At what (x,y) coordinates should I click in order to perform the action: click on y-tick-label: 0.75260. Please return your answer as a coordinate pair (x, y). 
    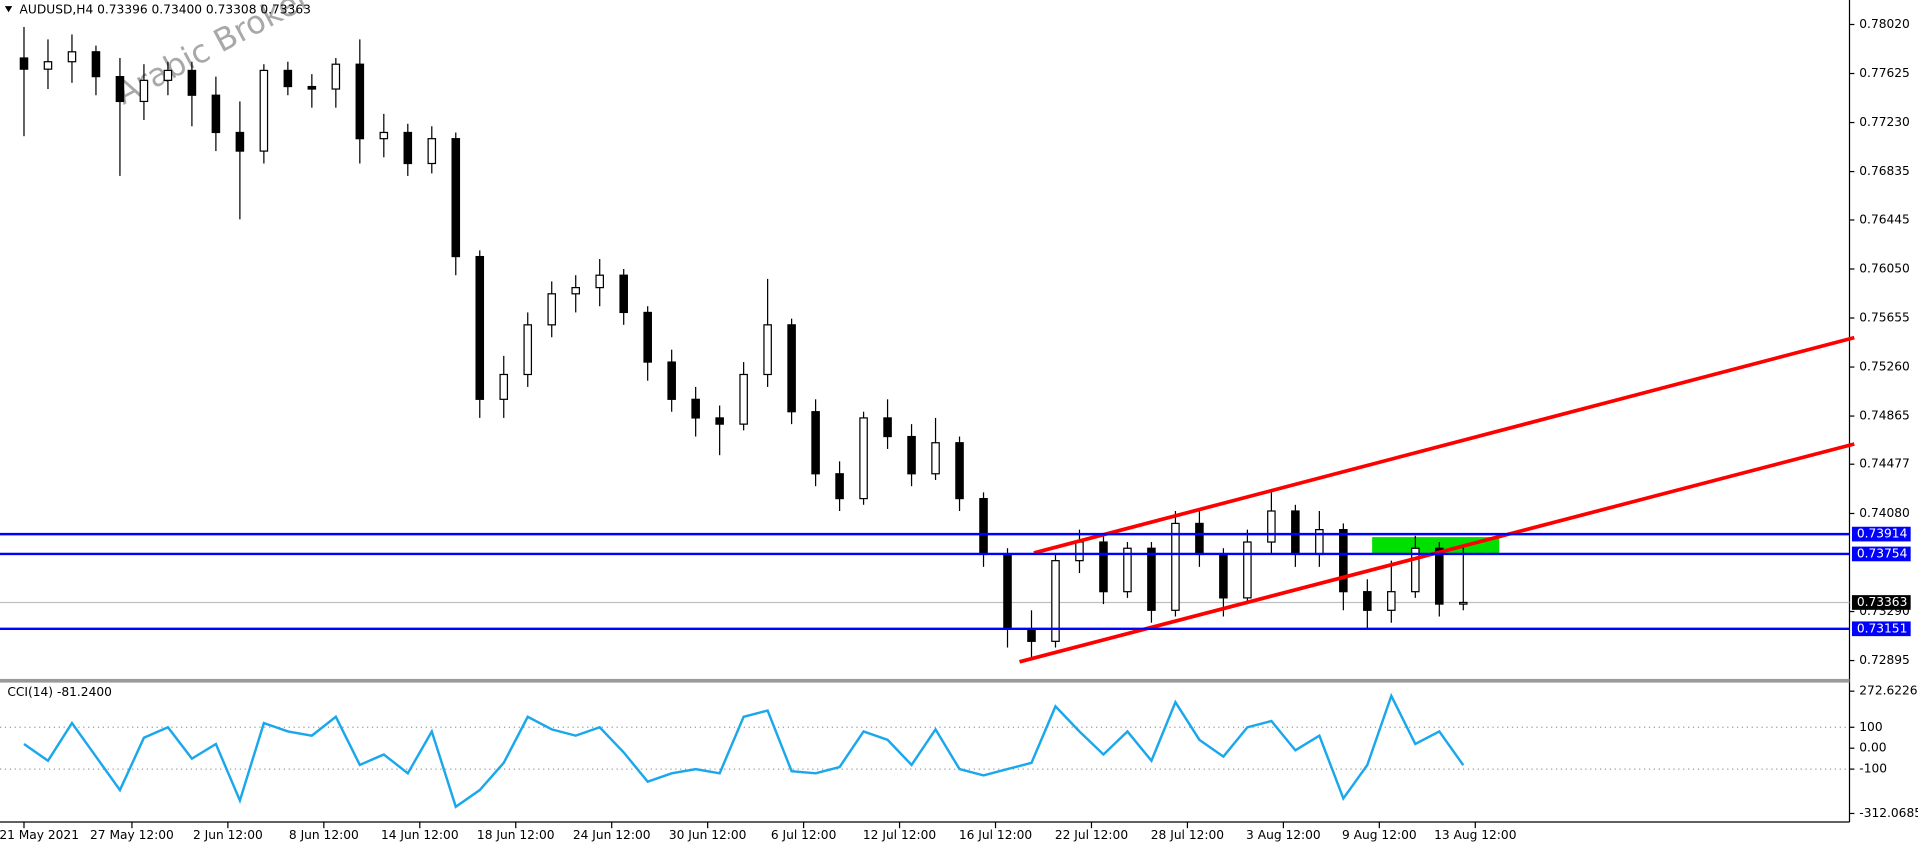
    Looking at the image, I should click on (1884, 367).